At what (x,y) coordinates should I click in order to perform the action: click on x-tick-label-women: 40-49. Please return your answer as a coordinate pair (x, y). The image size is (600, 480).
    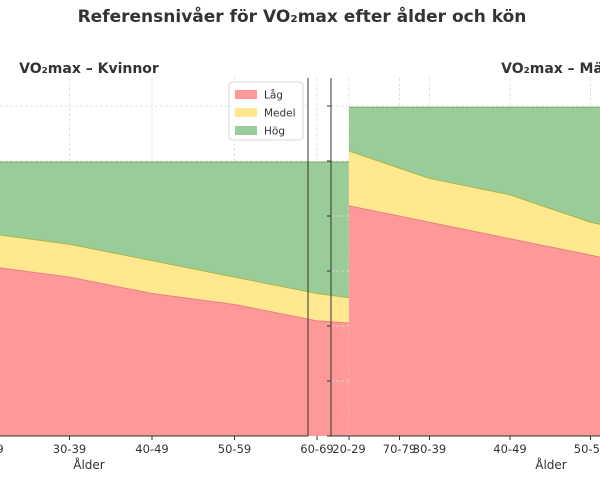
    Looking at the image, I should click on (151, 449).